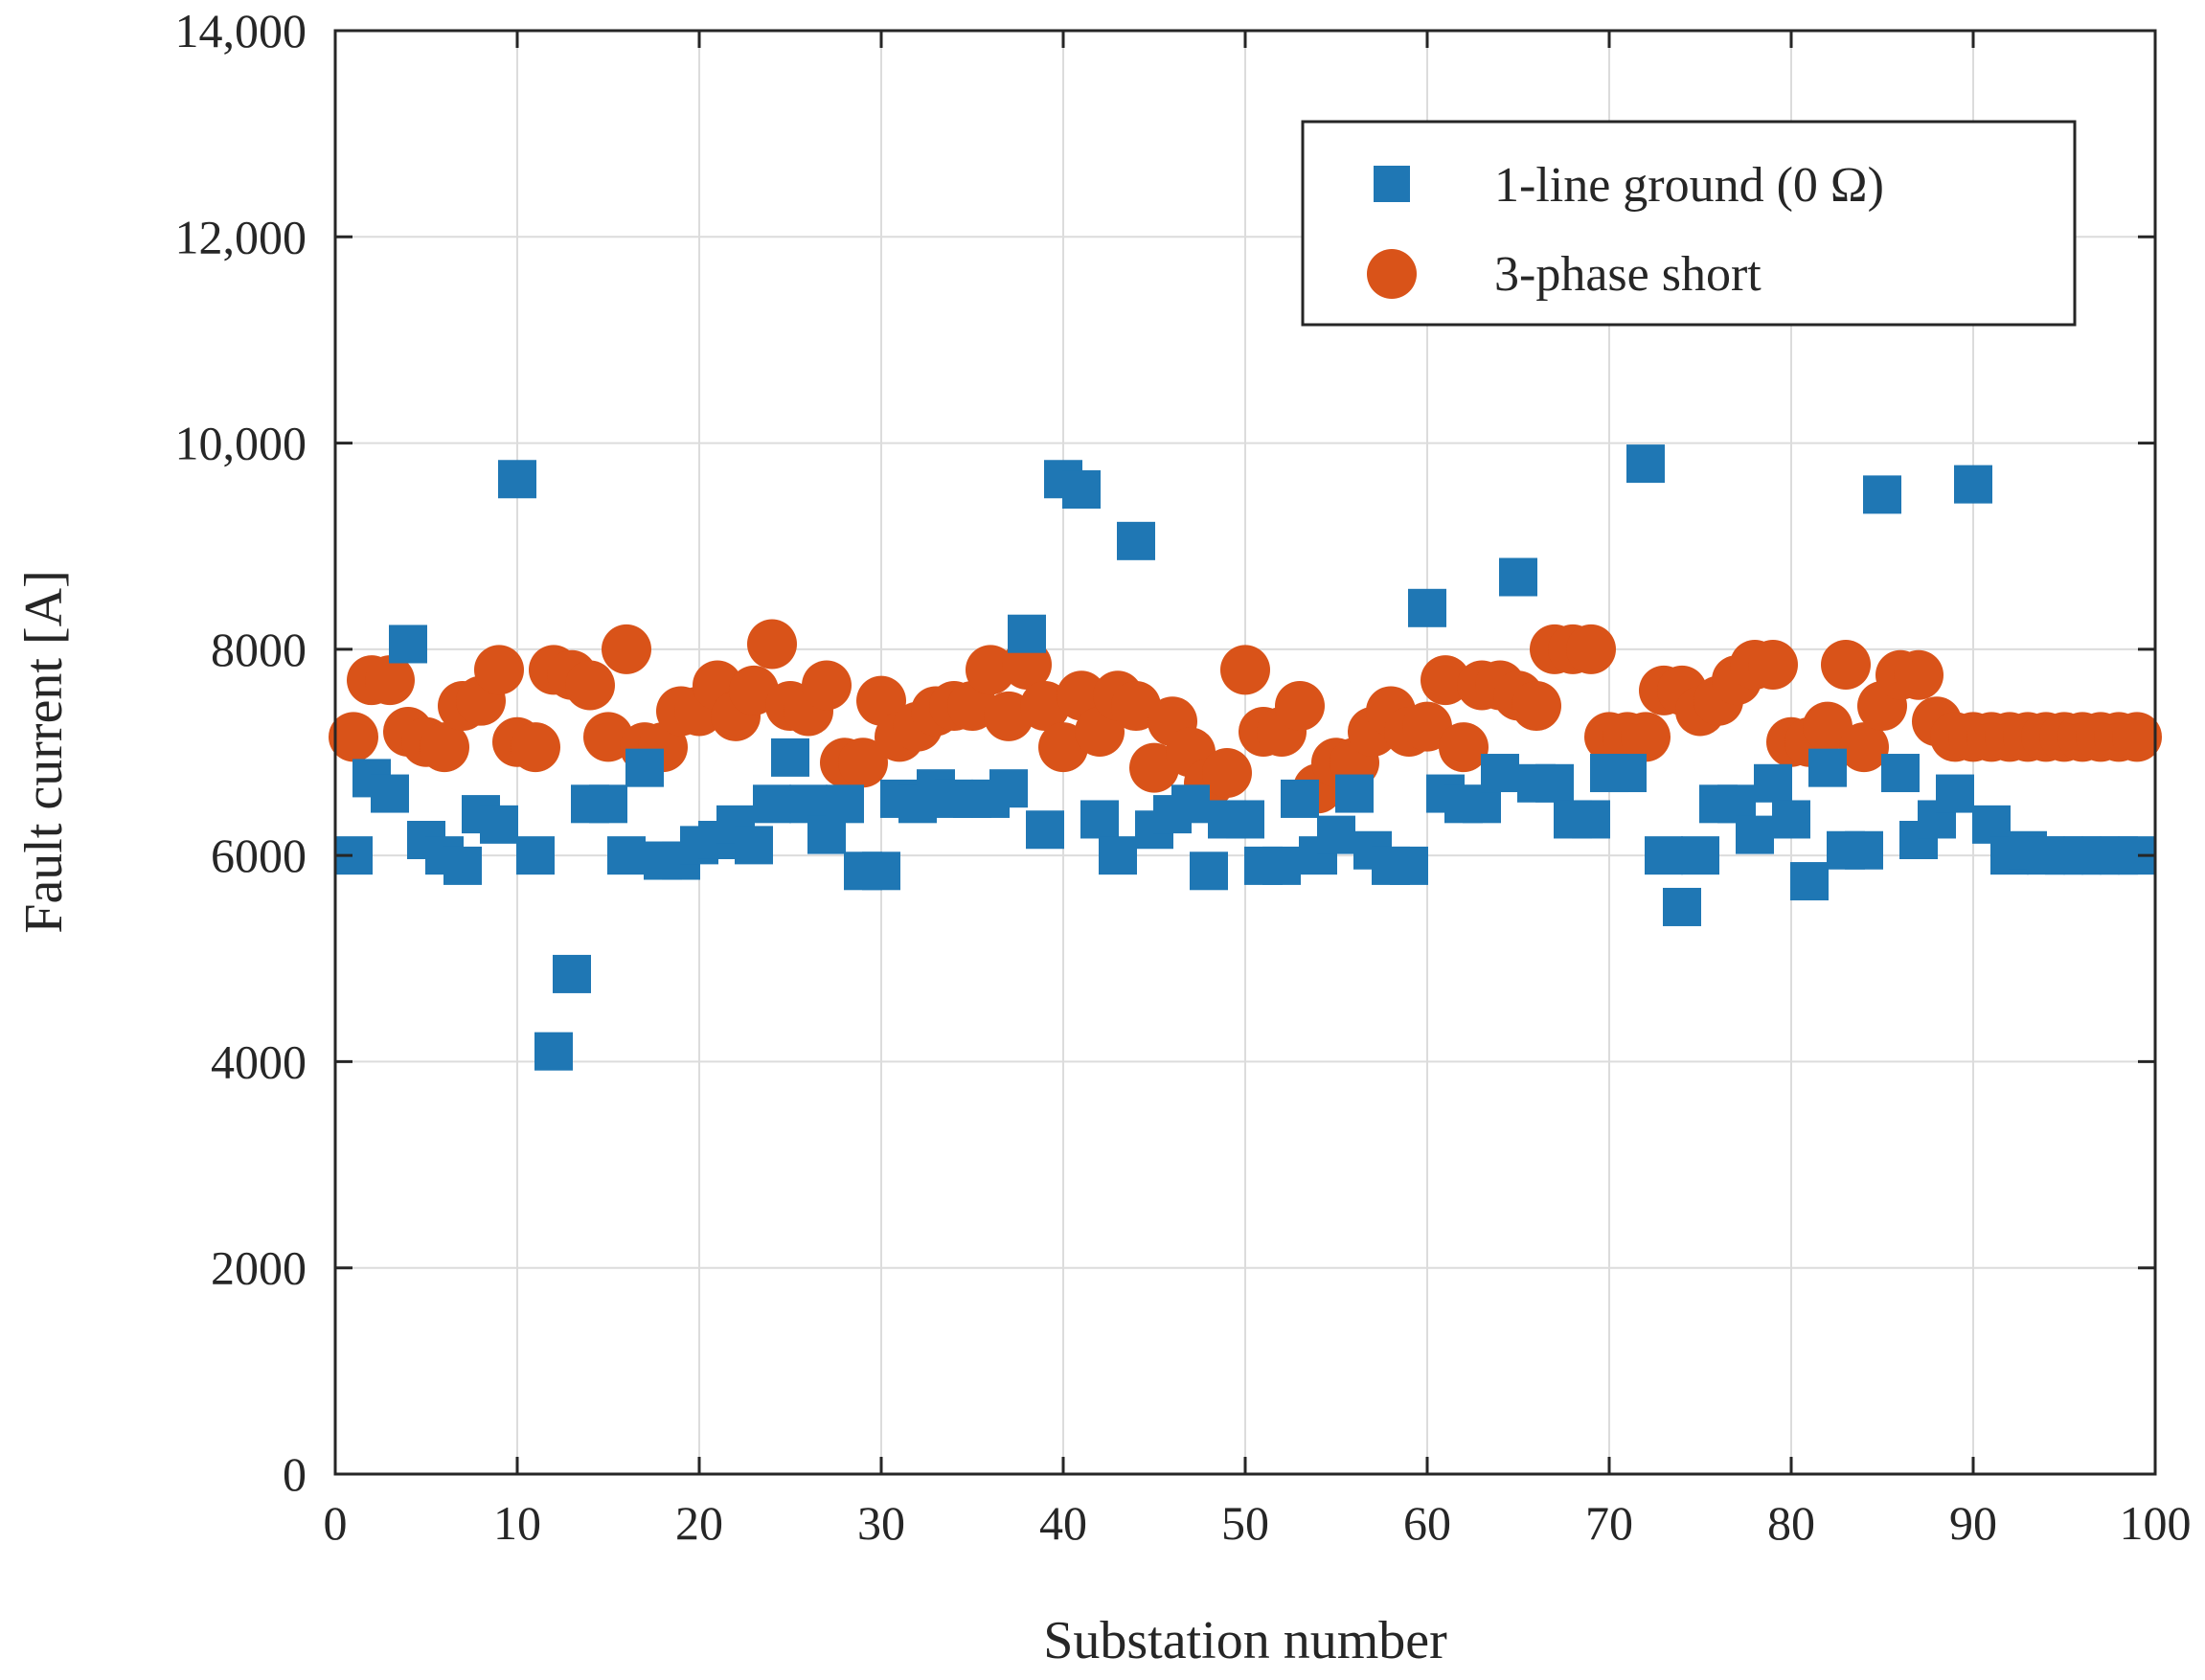 This screenshot has width=2205, height=1680. What do you see at coordinates (1689, 186) in the screenshot?
I see `legend-label-1-line-ground: 1-line ground (0 Ω)` at bounding box center [1689, 186].